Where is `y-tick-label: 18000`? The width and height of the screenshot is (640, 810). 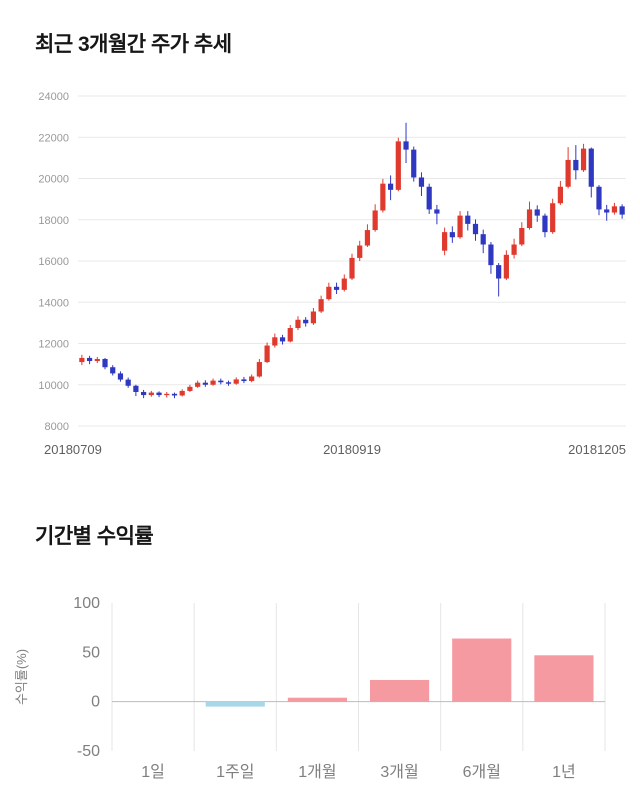
y-tick-label: 18000 is located at coordinates (53, 221).